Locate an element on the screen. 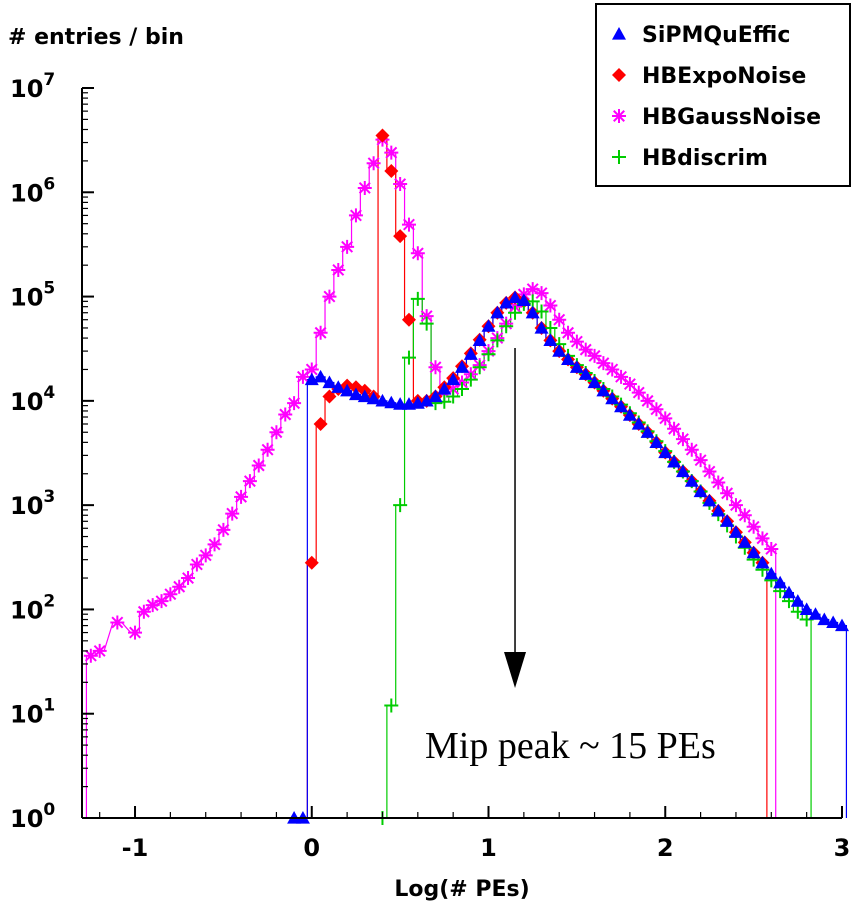 Image resolution: width=852 pixels, height=905 pixels. y-tick-label: 10³ is located at coordinates (32, 503).